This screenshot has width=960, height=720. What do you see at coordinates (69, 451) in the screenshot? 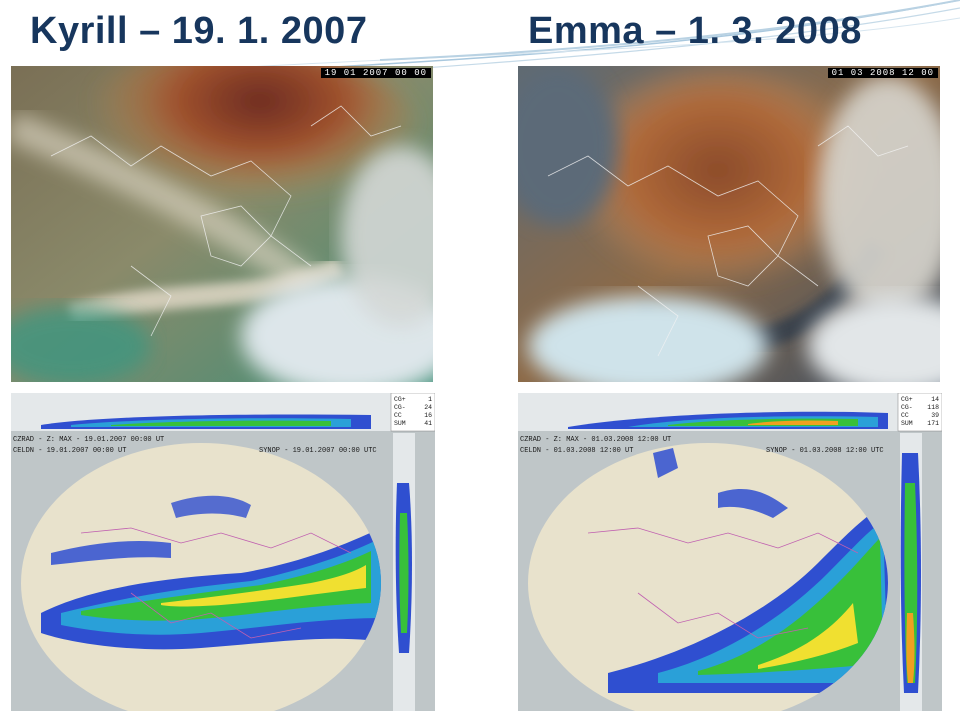
I see `kyrill-lightning-header: CELDN - 19.01.2007 00:00 UT` at bounding box center [69, 451].